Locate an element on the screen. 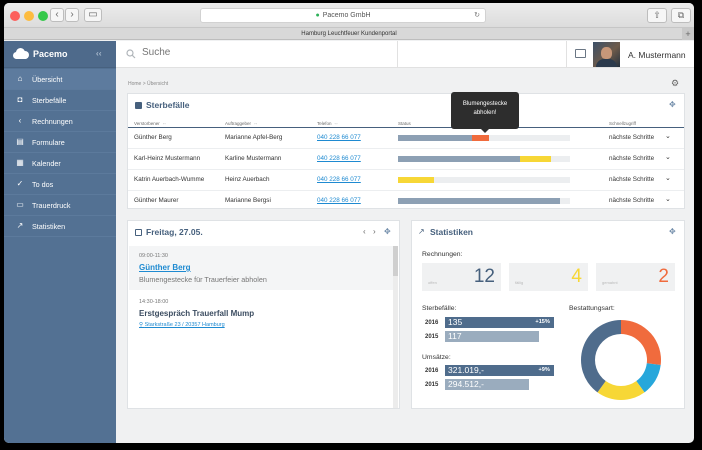  stat-box-gemahnt: gemahnt 2 is located at coordinates (635, 277).